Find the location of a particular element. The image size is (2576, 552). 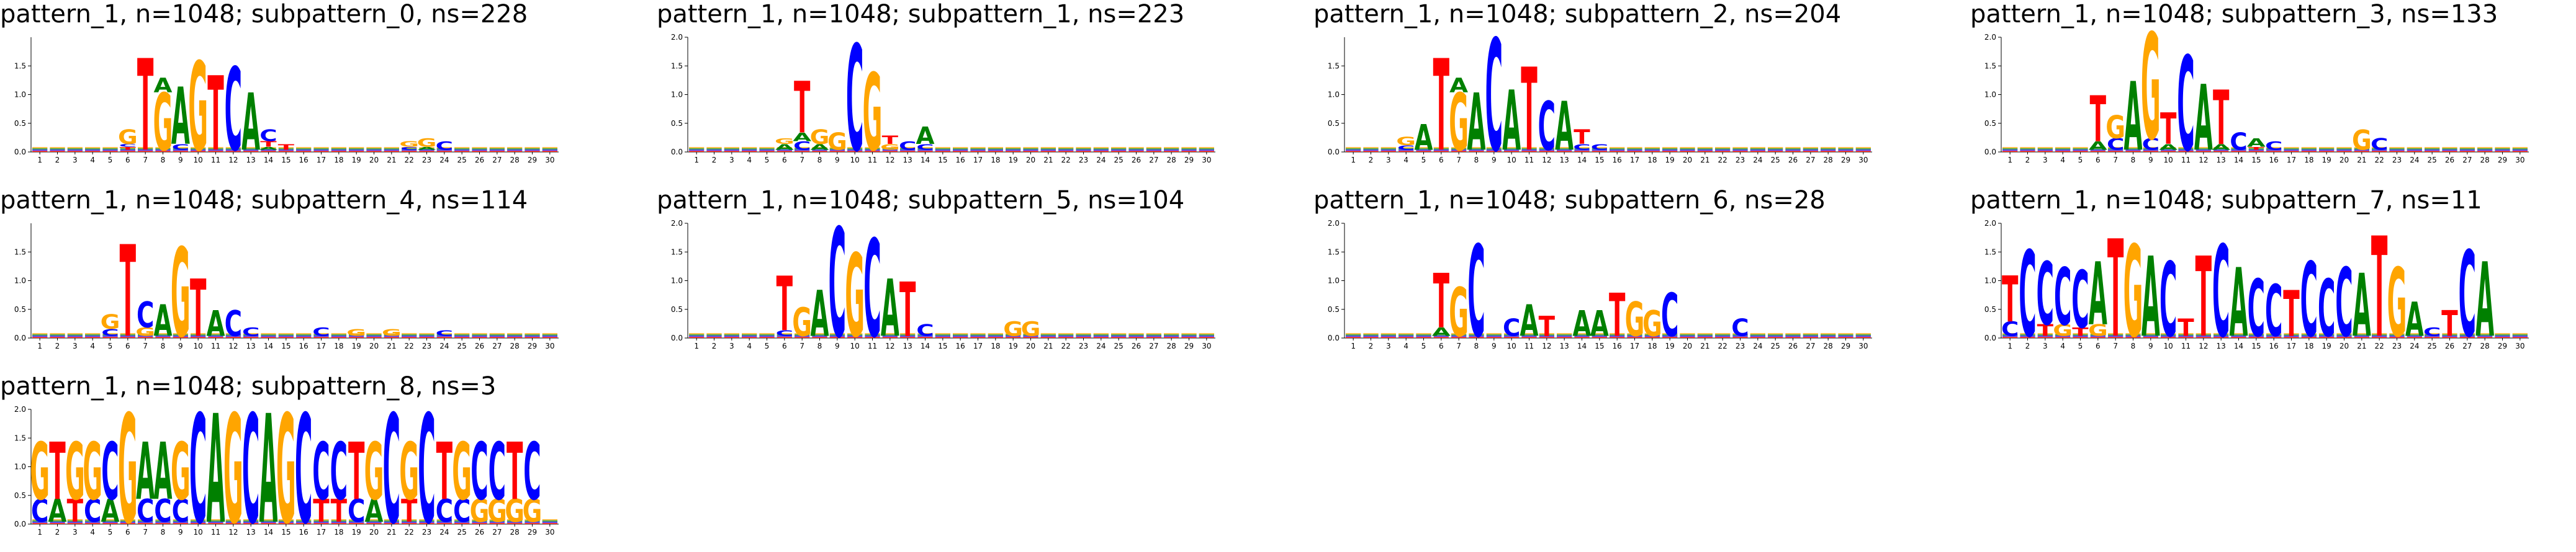

panel-title: pattern_1, n=1048; subpattern_6, ns=28 is located at coordinates (1569, 200).